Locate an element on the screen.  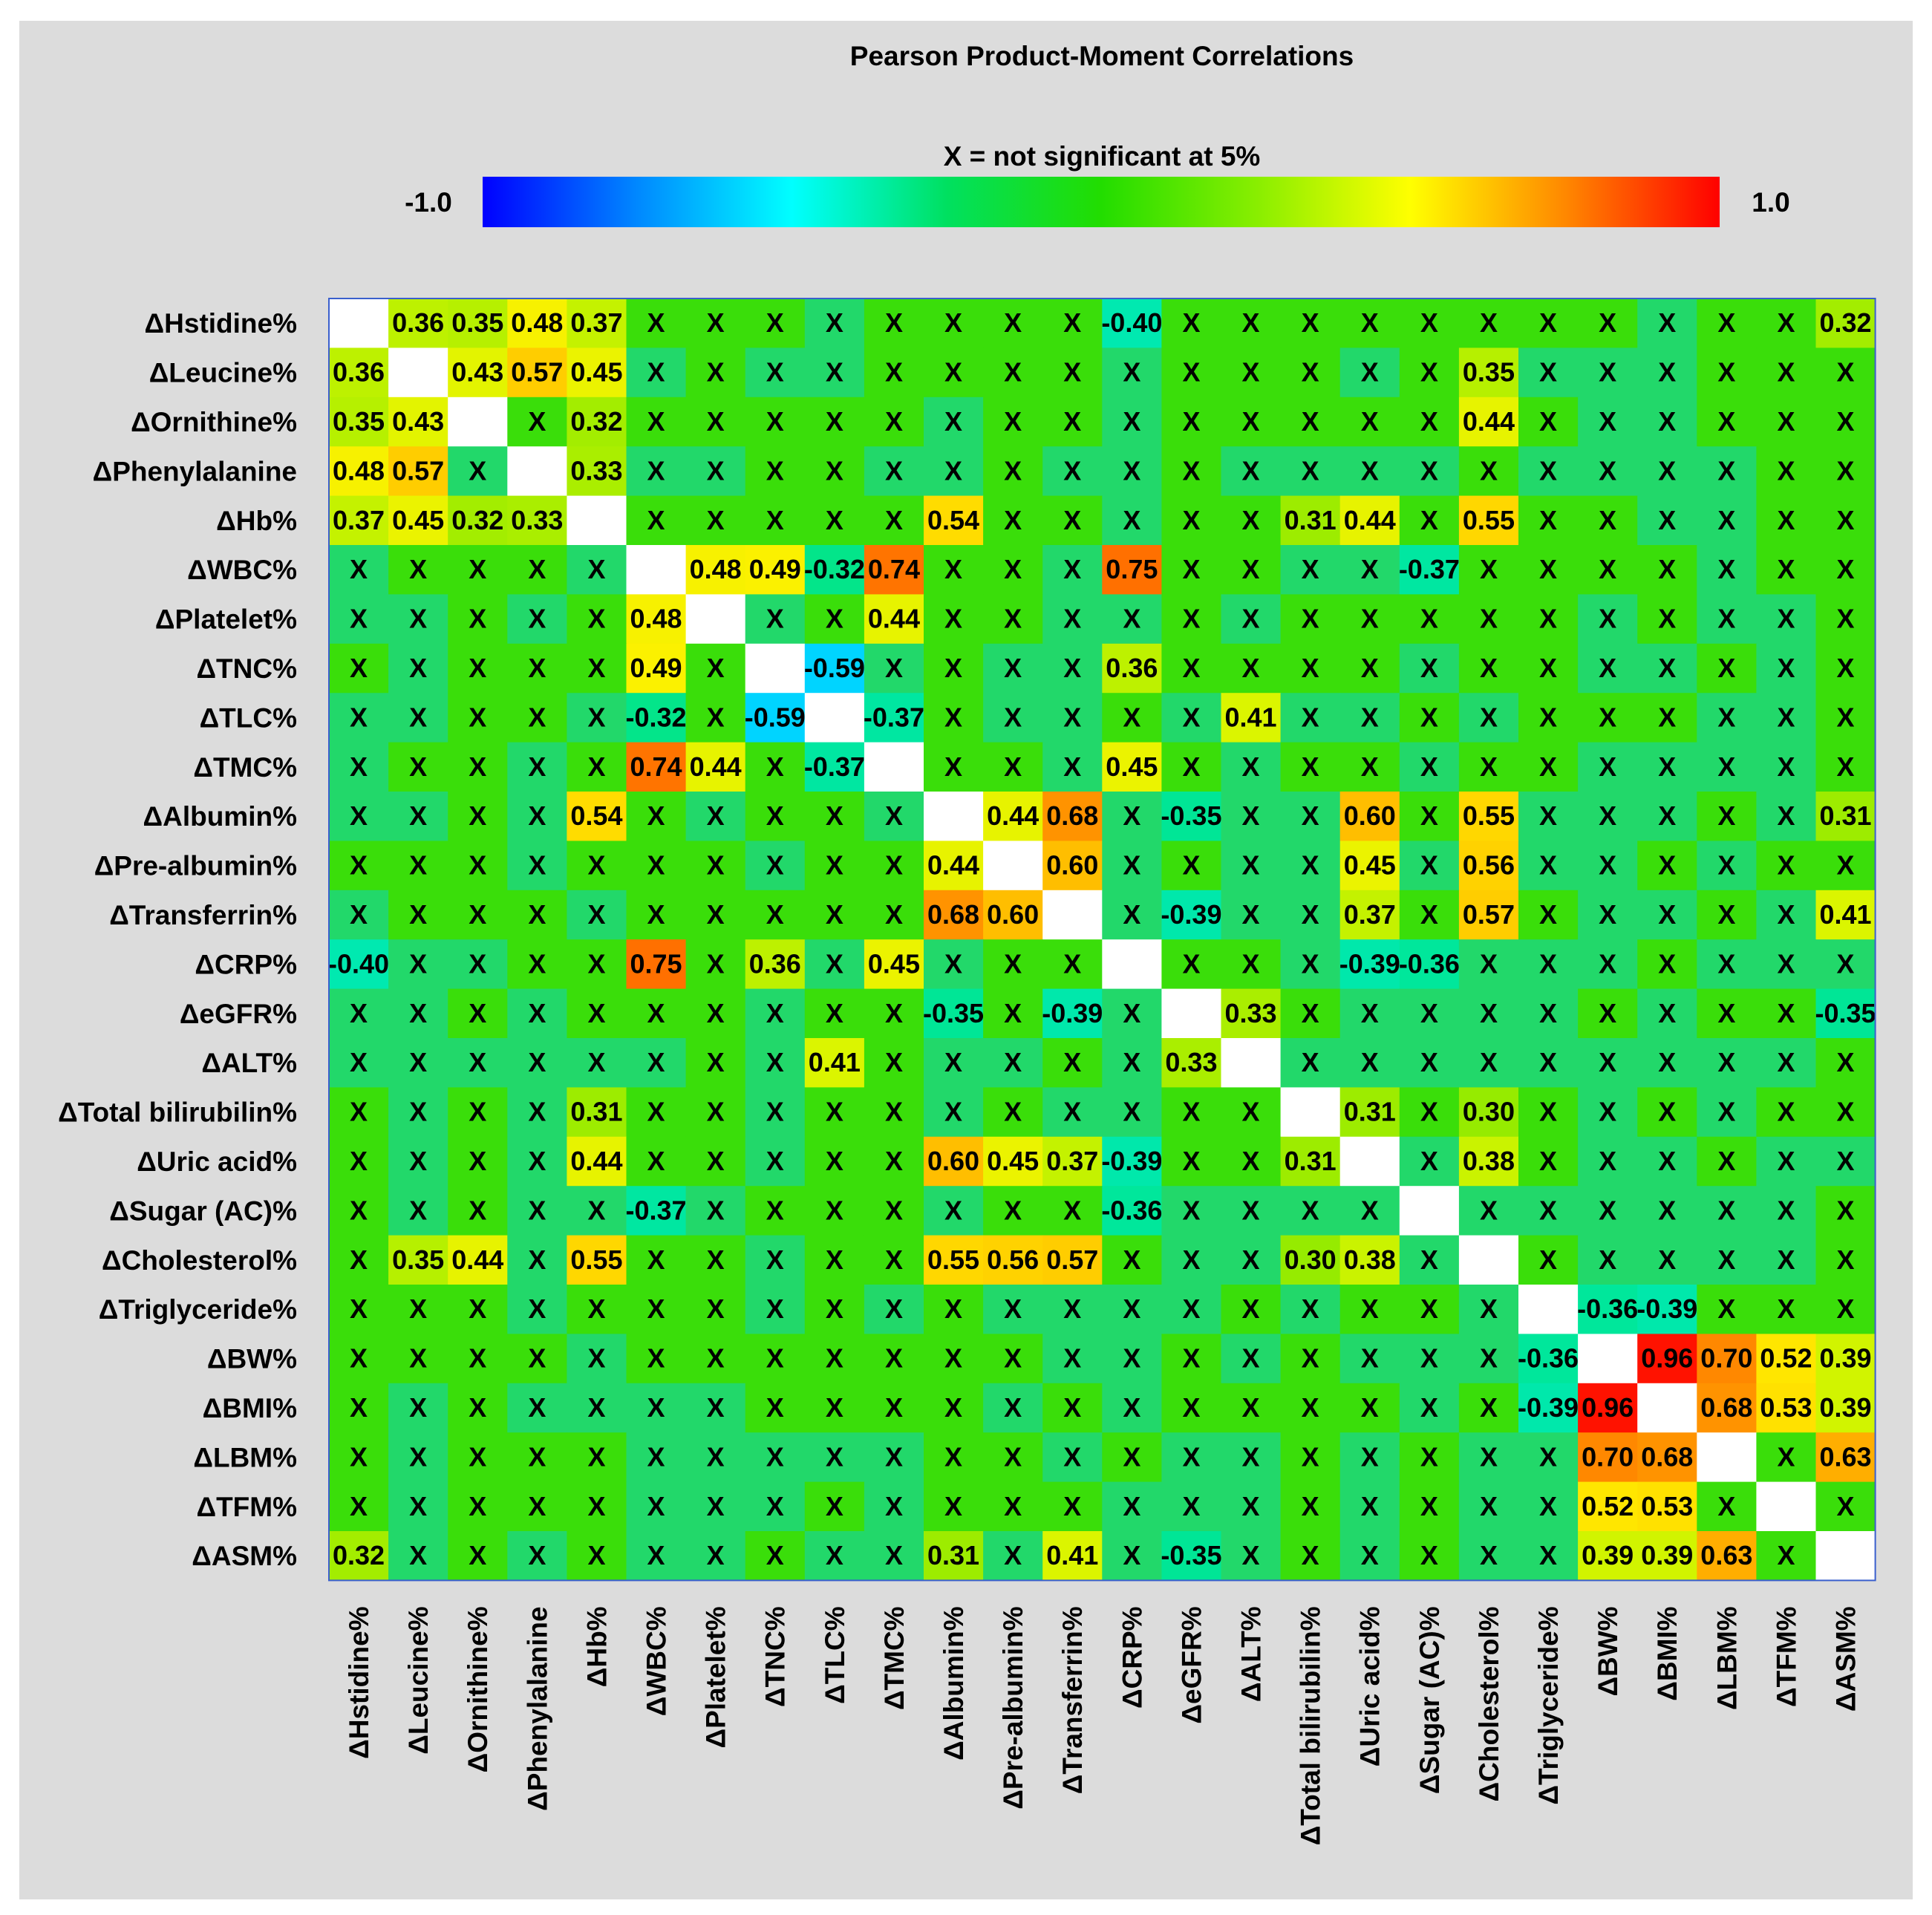
correlation-value-label: 0.63 is located at coordinates (1726, 1555).